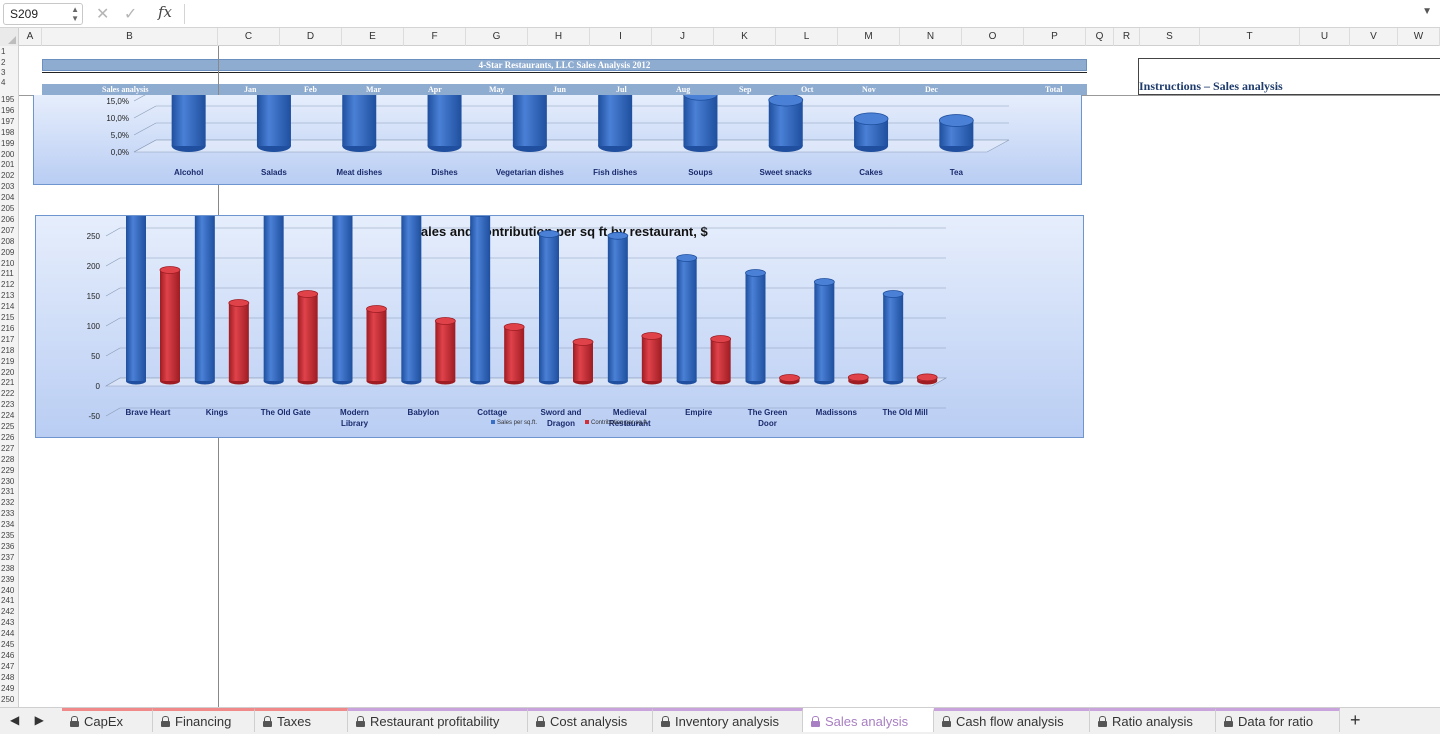 The height and width of the screenshot is (734, 1440). What do you see at coordinates (8, 514) in the screenshot?
I see `row-header-233: 233` at bounding box center [8, 514].